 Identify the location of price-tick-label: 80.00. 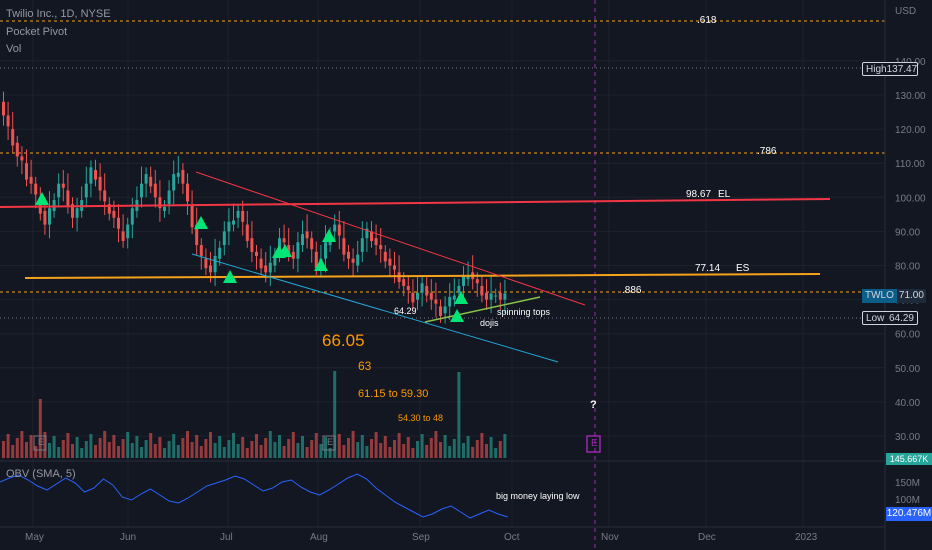
(907, 267).